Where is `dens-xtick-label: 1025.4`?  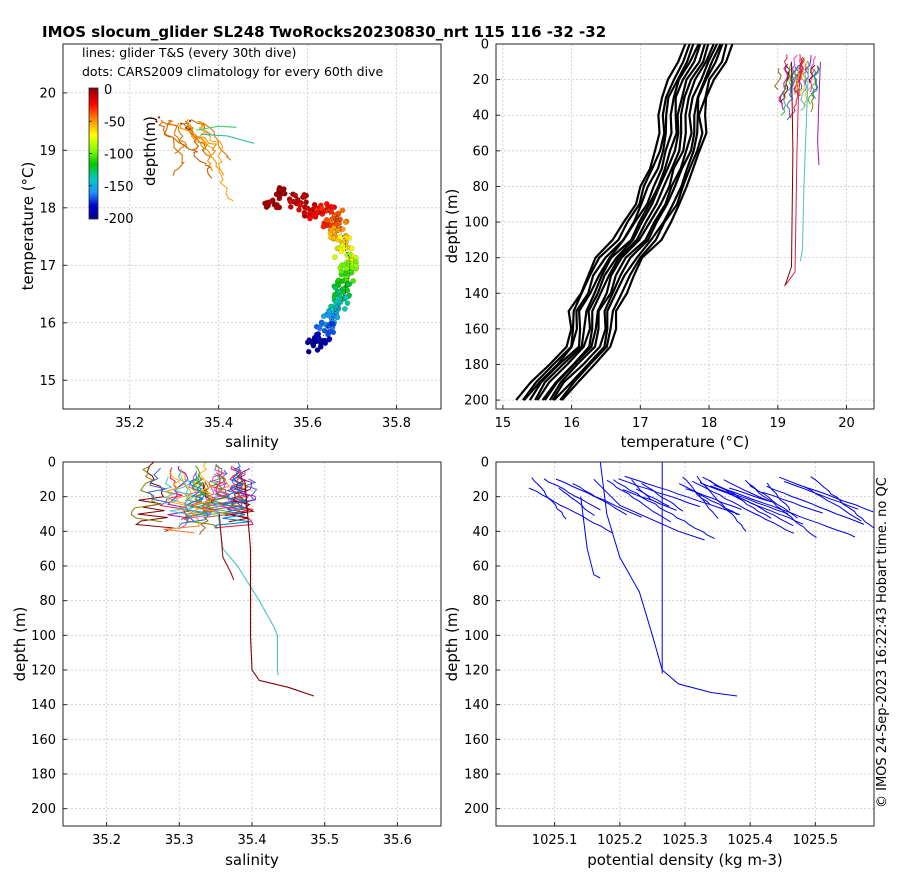 dens-xtick-label: 1025.4 is located at coordinates (750, 840).